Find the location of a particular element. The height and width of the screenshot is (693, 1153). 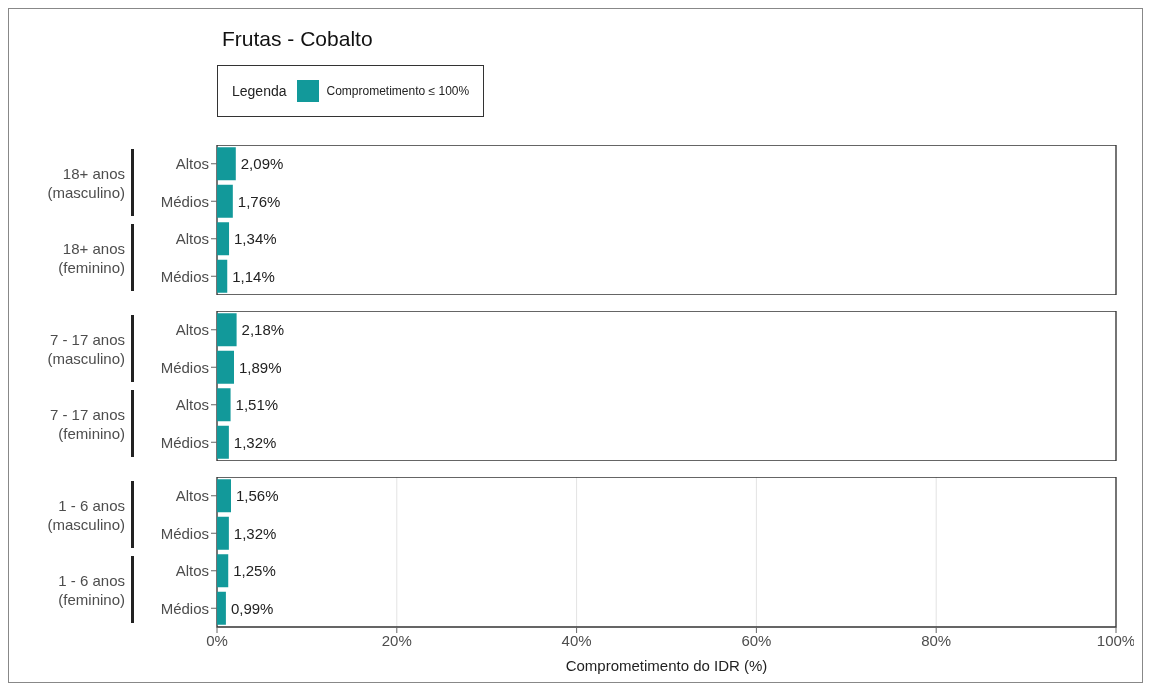

text: 1 - 6 anos (masculino) is located at coordinates (85, 514).